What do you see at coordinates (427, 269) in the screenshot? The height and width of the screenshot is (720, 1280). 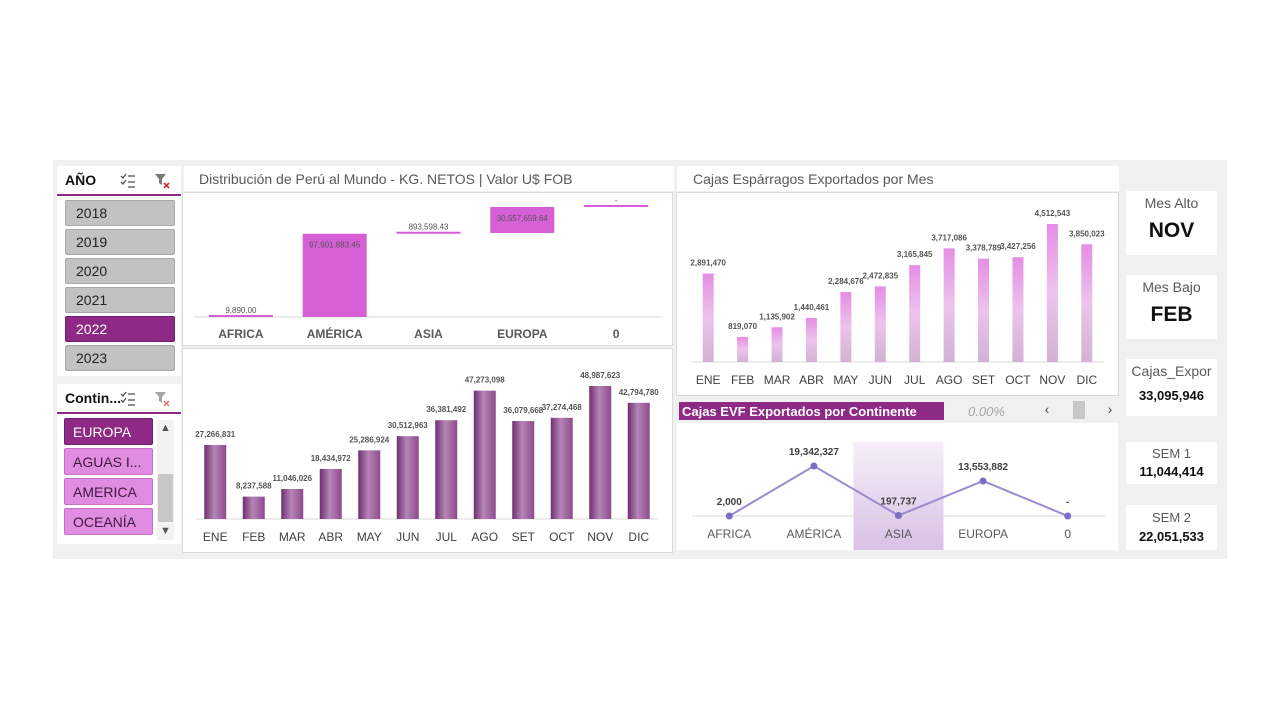 I see `waterfall-chart-panel` at bounding box center [427, 269].